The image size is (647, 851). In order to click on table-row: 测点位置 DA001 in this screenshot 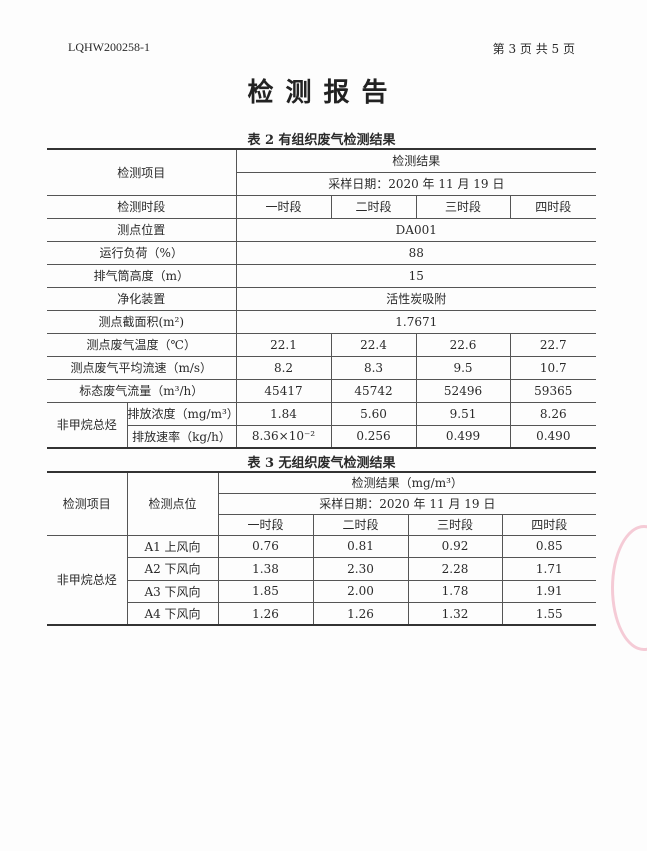, I will do `click(322, 229)`.